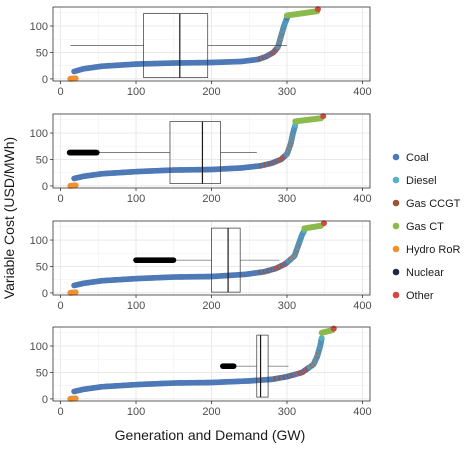  Describe the element at coordinates (420, 296) in the screenshot. I see `legend-label: Other` at that location.